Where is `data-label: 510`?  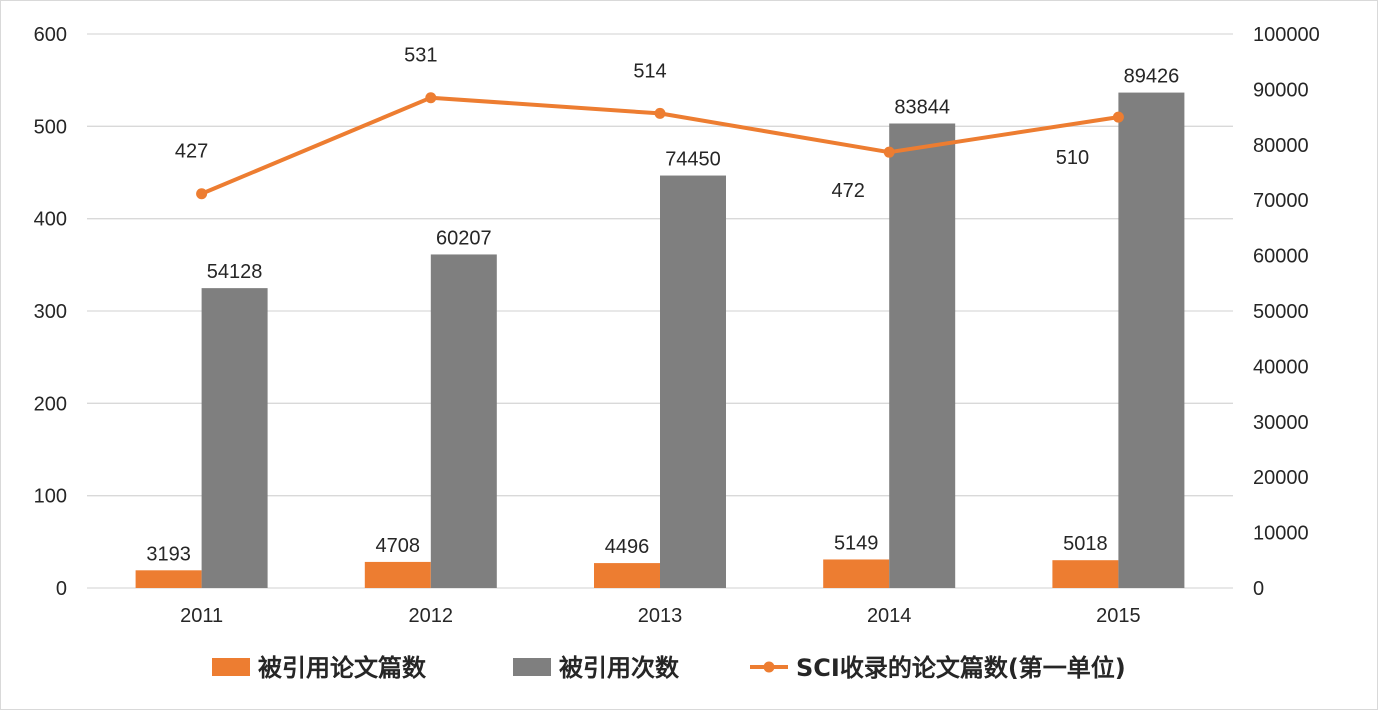 data-label: 510 is located at coordinates (1072, 158).